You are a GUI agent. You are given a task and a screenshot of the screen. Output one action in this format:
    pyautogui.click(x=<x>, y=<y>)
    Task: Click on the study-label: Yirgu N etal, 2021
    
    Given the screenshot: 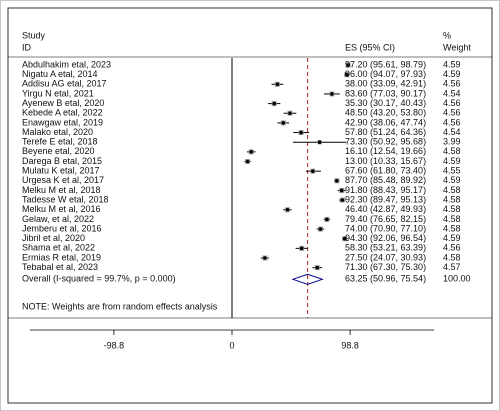 What is the action you would take?
    pyautogui.click(x=58, y=93)
    